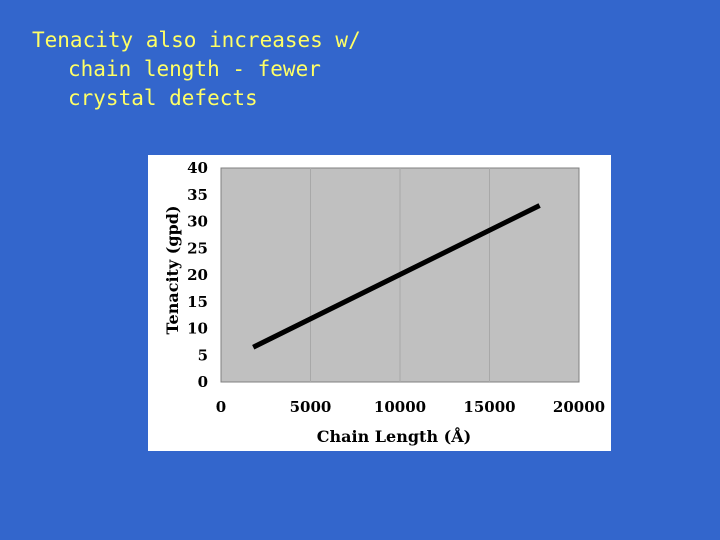 This screenshot has height=540, width=720. Describe the element at coordinates (197, 248) in the screenshot. I see `y-tick-label: 25` at that location.